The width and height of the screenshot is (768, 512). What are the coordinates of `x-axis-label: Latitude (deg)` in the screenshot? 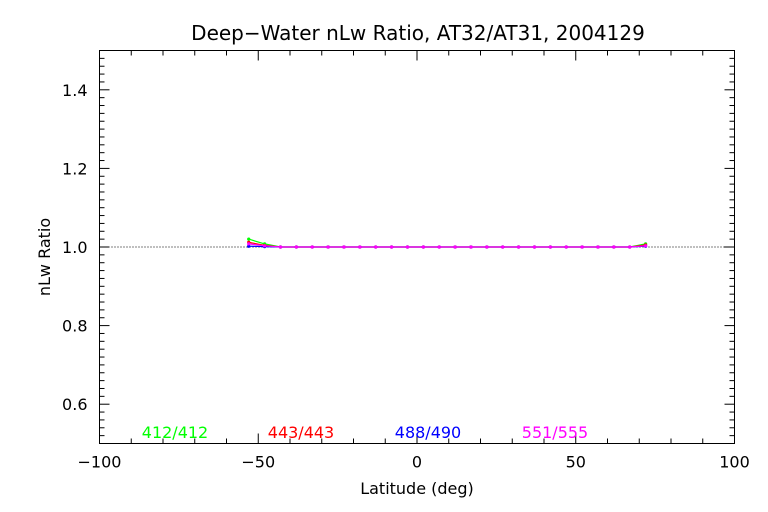 It's located at (417, 488).